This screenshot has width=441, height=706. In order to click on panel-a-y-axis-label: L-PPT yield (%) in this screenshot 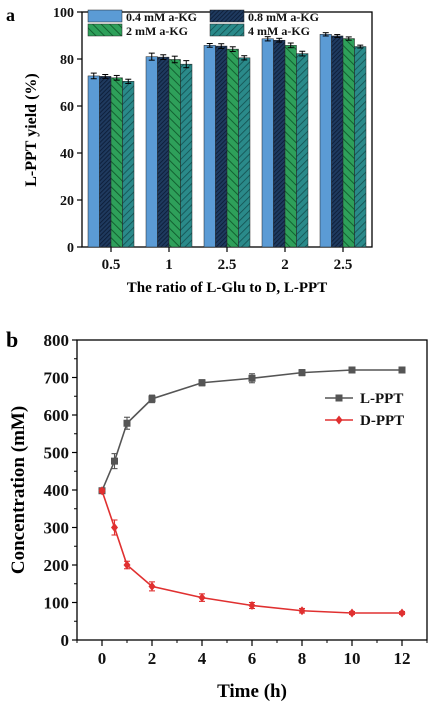, I will do `click(31, 129)`.